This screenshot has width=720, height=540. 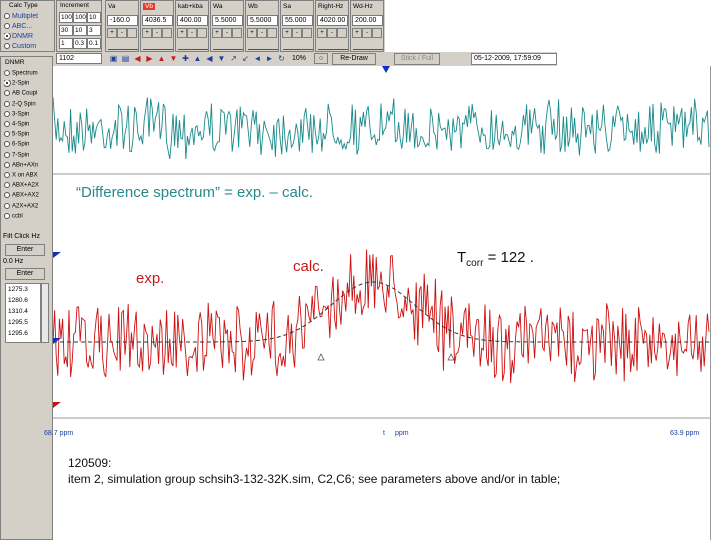 I want to click on dnmr-option: 4-Spin, so click(x=16, y=124).